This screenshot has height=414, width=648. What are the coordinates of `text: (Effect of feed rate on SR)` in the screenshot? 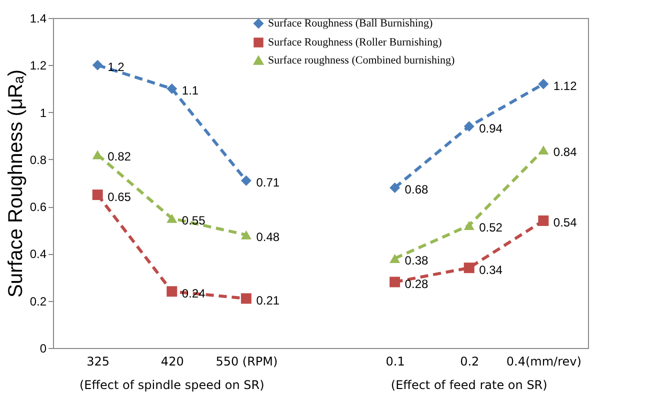 It's located at (469, 385).